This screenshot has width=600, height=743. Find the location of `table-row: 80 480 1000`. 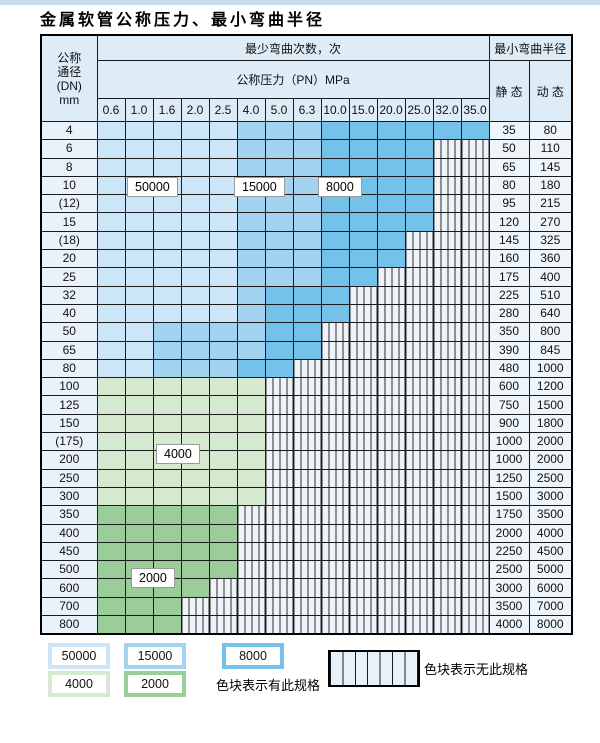

table-row: 80 480 1000 is located at coordinates (306, 368).